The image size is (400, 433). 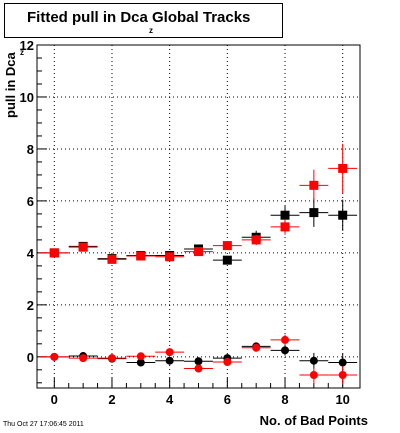 What do you see at coordinates (284, 399) in the screenshot?
I see `x-tick-label: 8` at bounding box center [284, 399].